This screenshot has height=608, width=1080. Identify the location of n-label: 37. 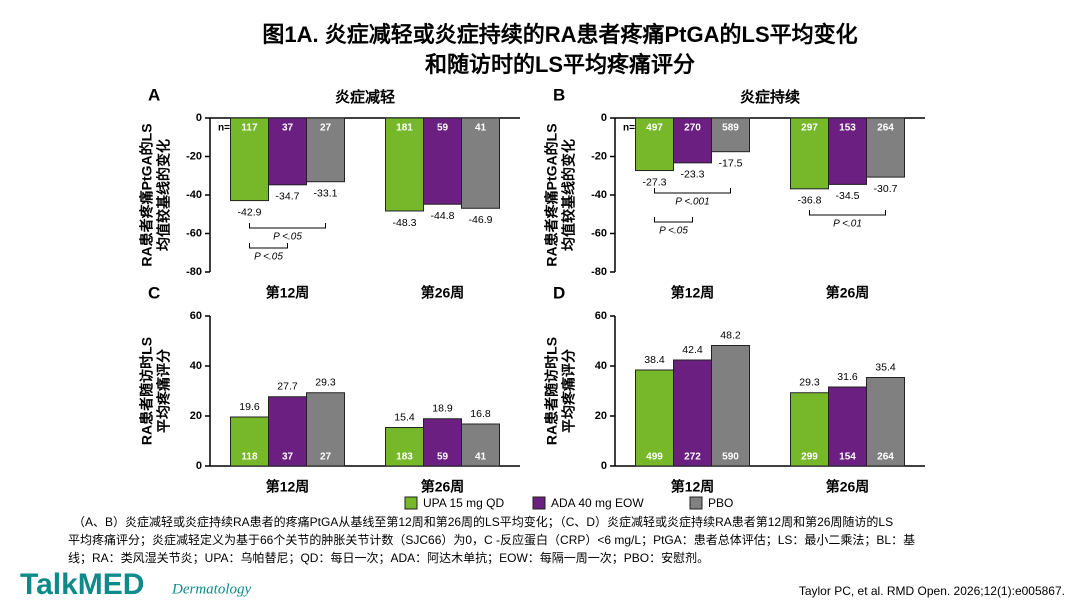
(288, 128).